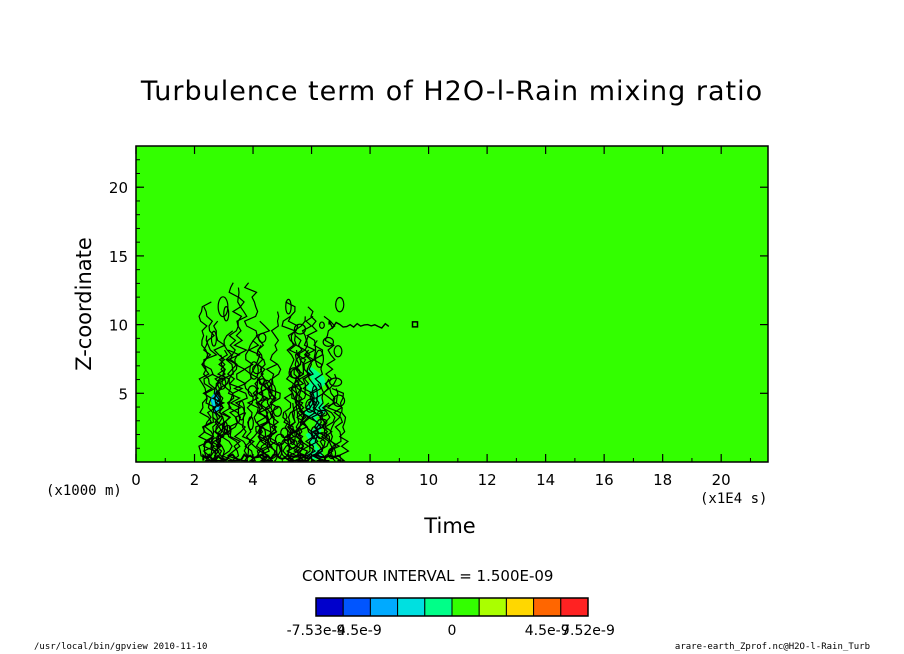 This screenshot has height=654, width=904. I want to click on contour-tail, so click(359, 325).